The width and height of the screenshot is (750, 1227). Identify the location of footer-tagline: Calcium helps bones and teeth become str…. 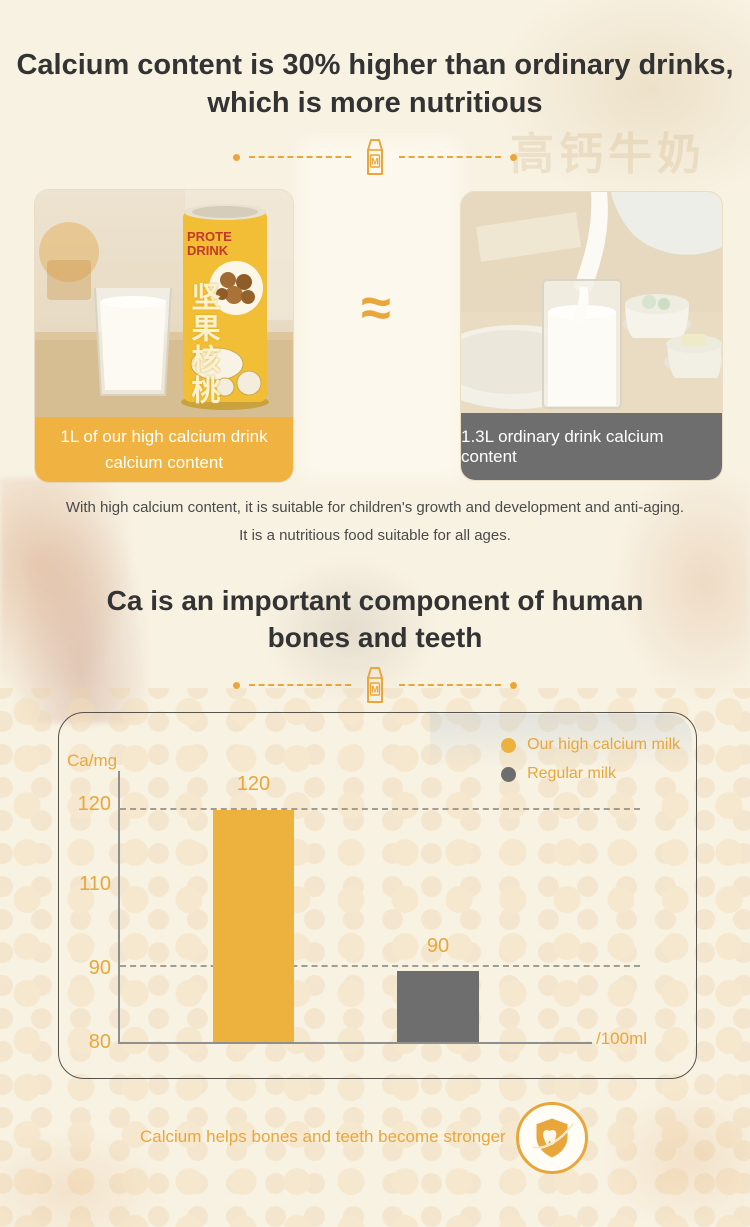
(323, 1136).